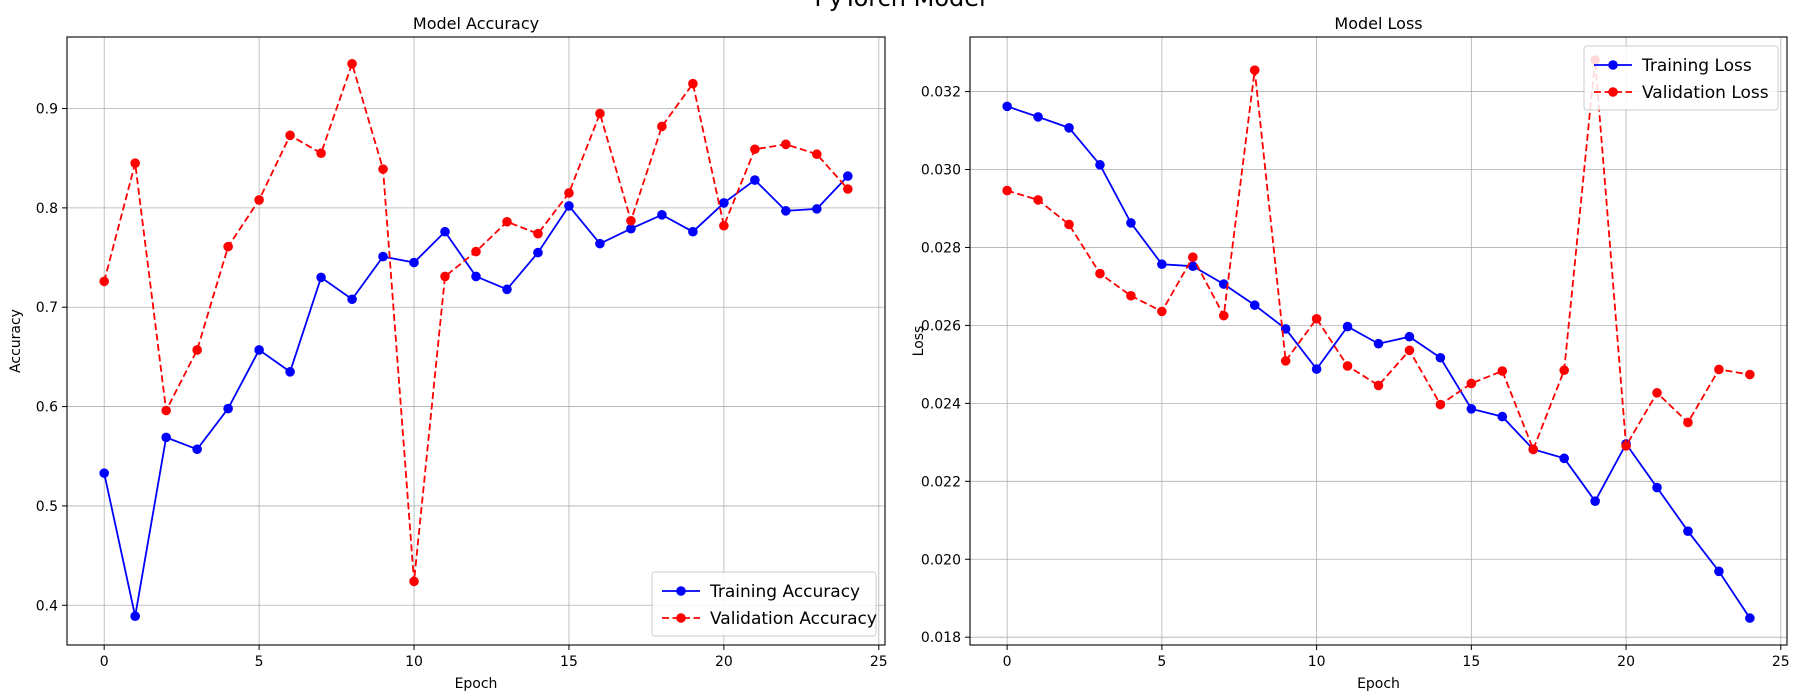 The width and height of the screenshot is (1800, 700). What do you see at coordinates (879, 662) in the screenshot?
I see `accuracy-x-tick-label: 25` at bounding box center [879, 662].